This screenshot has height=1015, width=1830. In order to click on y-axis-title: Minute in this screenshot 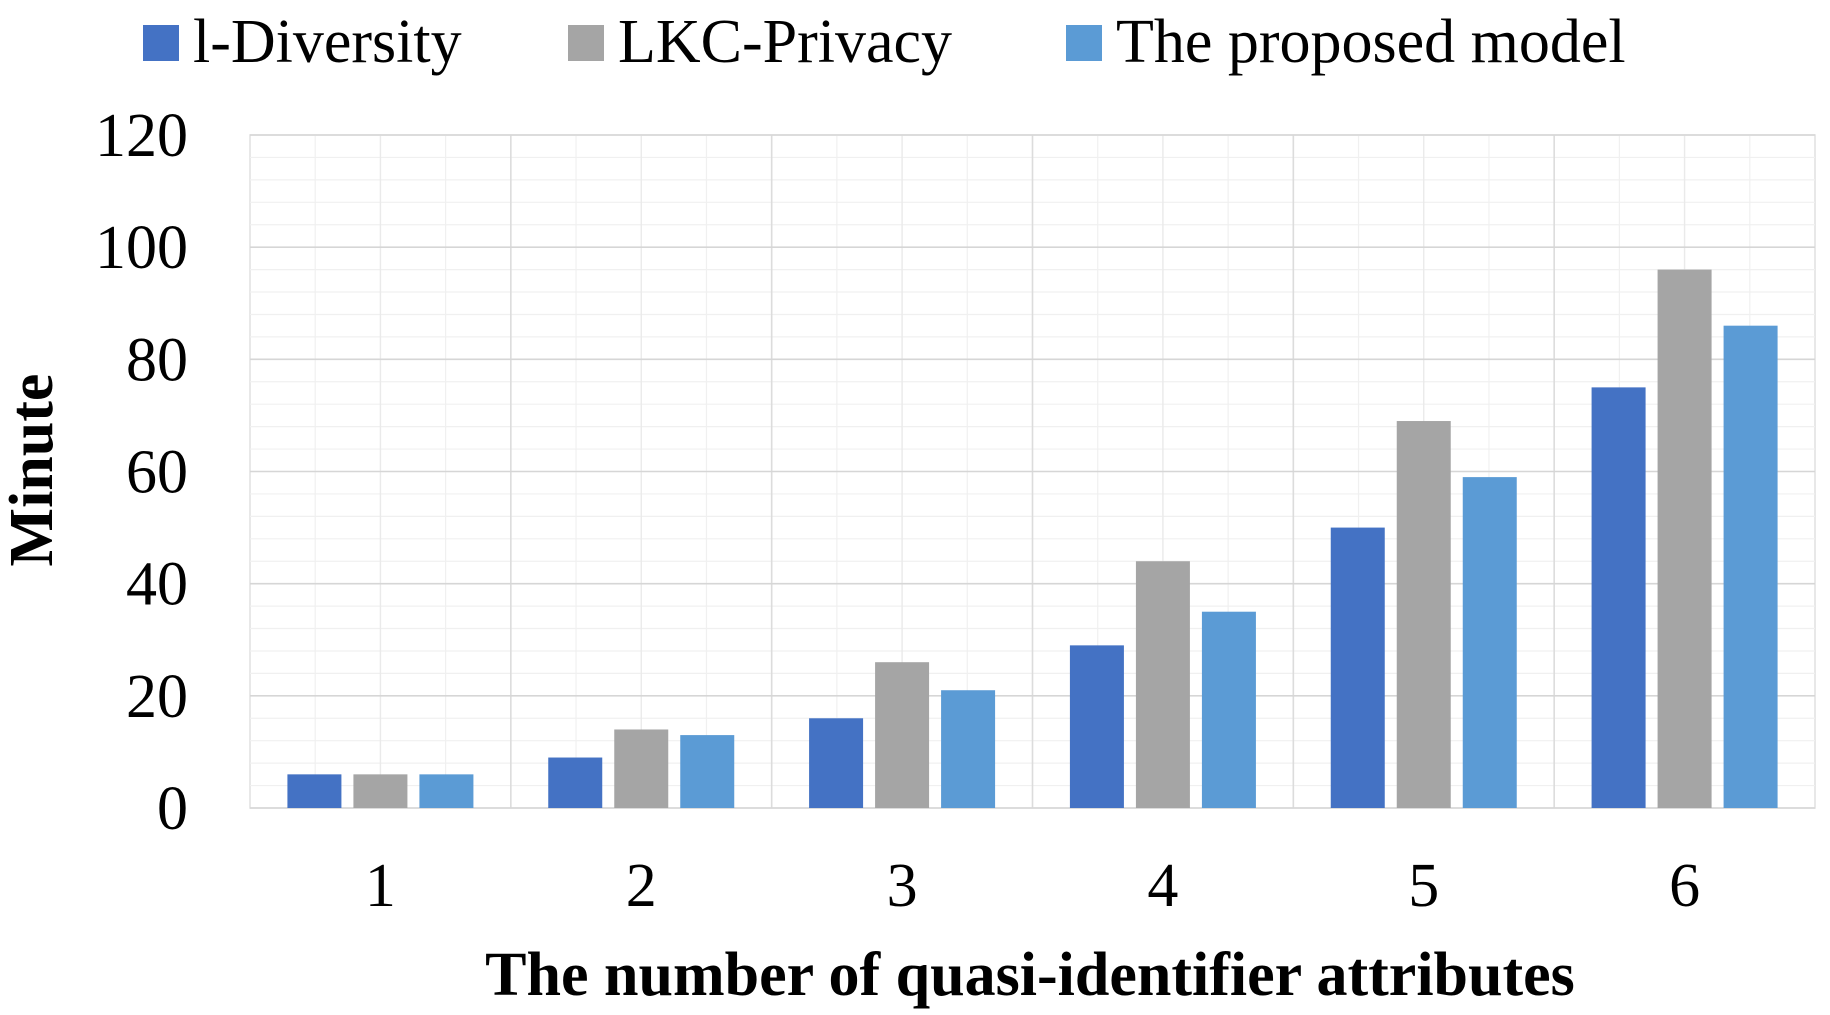, I will do `click(33, 470)`.